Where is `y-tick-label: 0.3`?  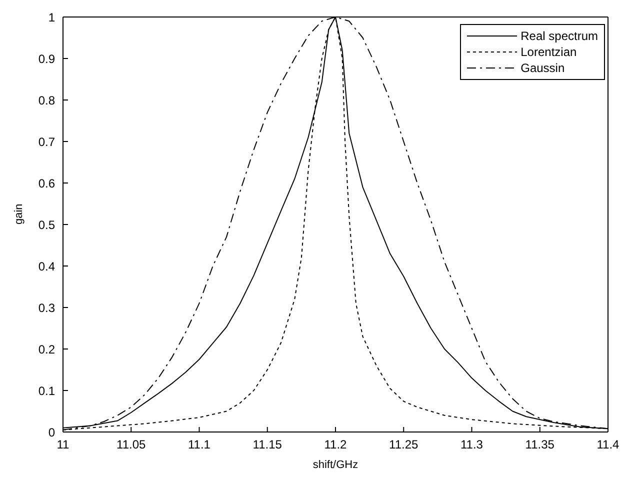
y-tick-label: 0.3 is located at coordinates (47, 307).